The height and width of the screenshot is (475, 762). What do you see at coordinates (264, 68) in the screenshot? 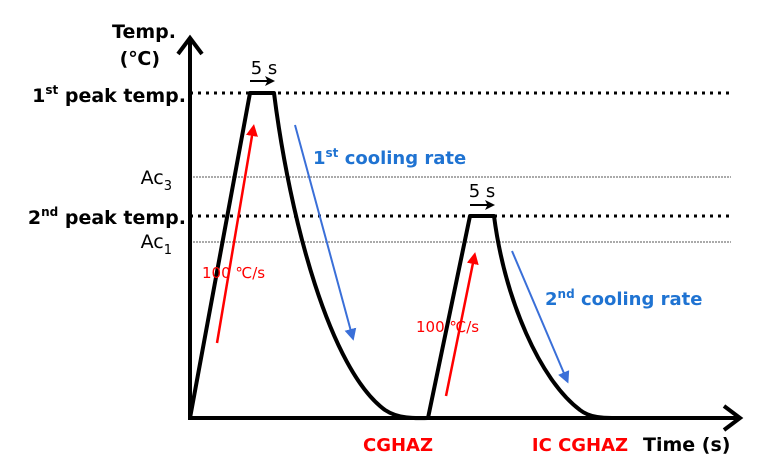
I see `hold-label-1: 5 s` at bounding box center [264, 68].